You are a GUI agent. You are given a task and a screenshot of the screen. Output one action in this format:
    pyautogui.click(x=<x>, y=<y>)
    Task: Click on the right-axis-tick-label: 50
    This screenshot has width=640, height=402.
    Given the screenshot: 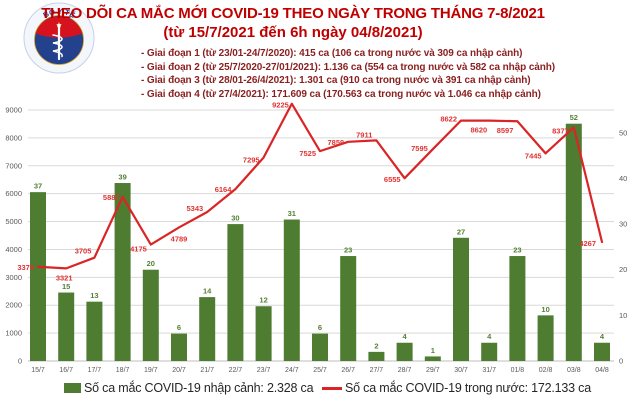 What is the action you would take?
    pyautogui.click(x=623, y=132)
    